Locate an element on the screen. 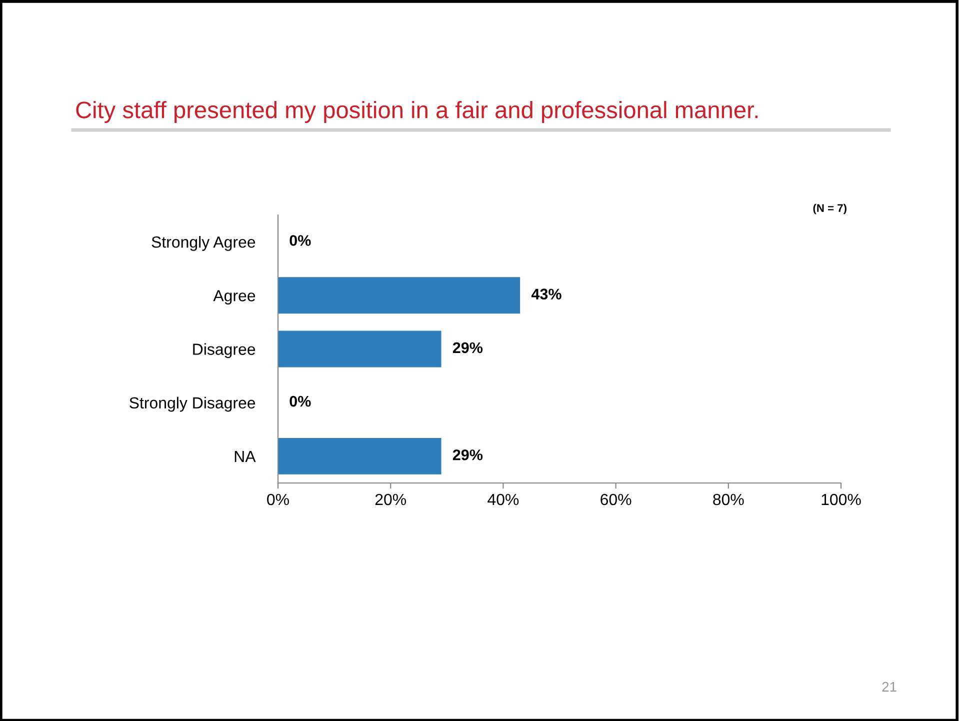 The width and height of the screenshot is (959, 721). y-tick-label: Disagree is located at coordinates (224, 350).